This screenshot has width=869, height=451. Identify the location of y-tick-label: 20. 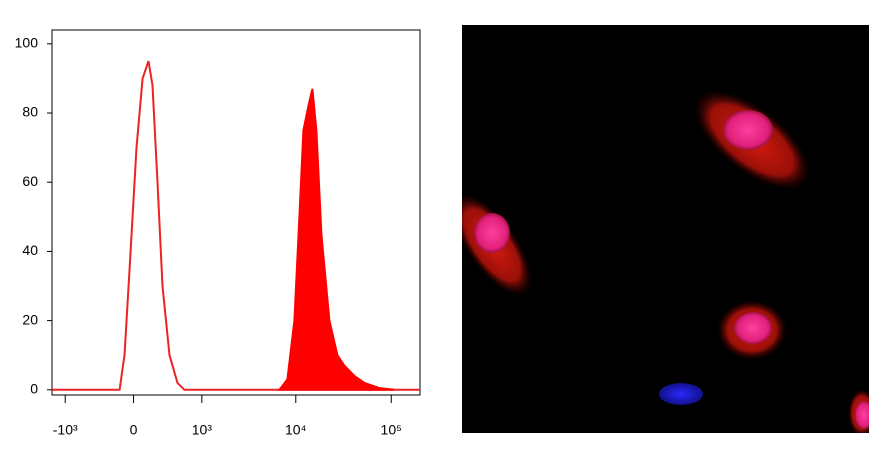
(30, 319).